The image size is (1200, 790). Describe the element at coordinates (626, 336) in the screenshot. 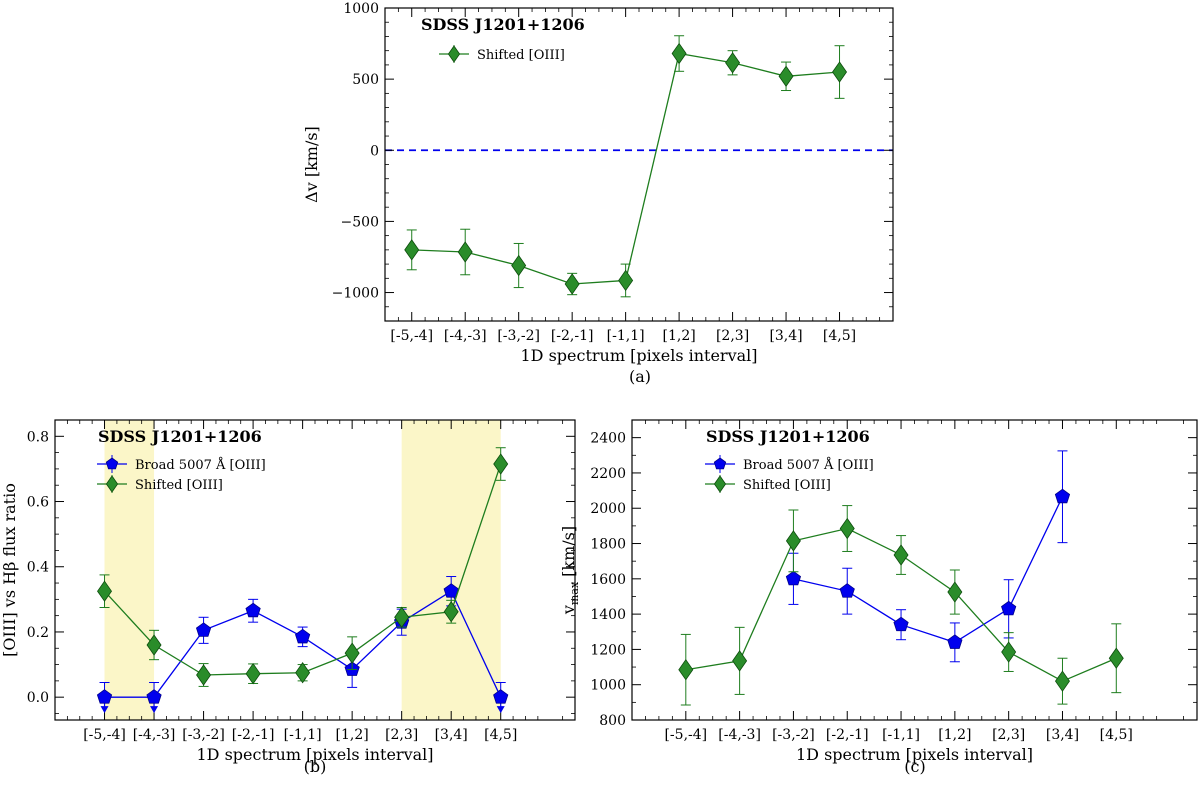

I see `panel-a-x-tick-label: [-1,1]` at that location.